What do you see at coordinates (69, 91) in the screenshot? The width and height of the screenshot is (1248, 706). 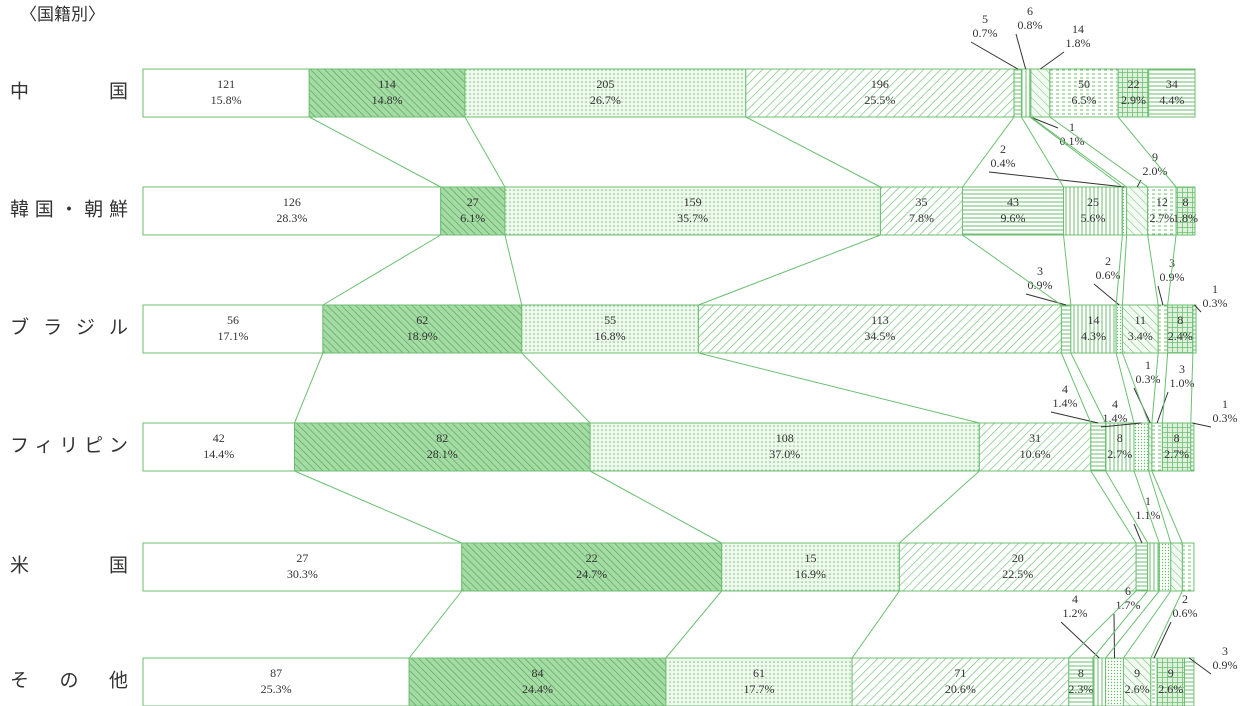 I see `row-label: 中国` at bounding box center [69, 91].